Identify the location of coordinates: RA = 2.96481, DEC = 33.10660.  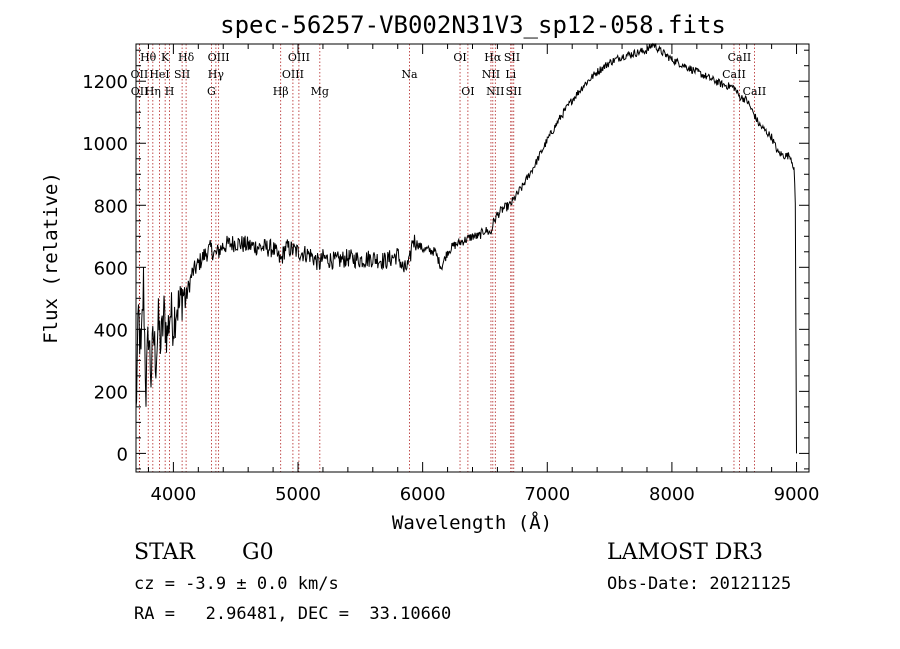
(293, 614).